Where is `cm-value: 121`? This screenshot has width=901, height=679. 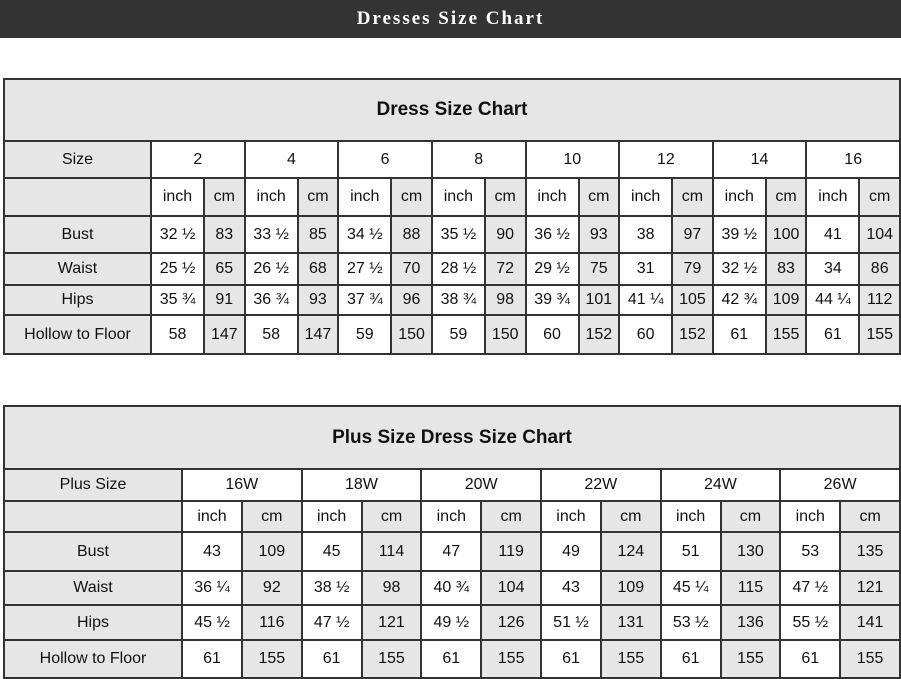
cm-value: 121 is located at coordinates (391, 622).